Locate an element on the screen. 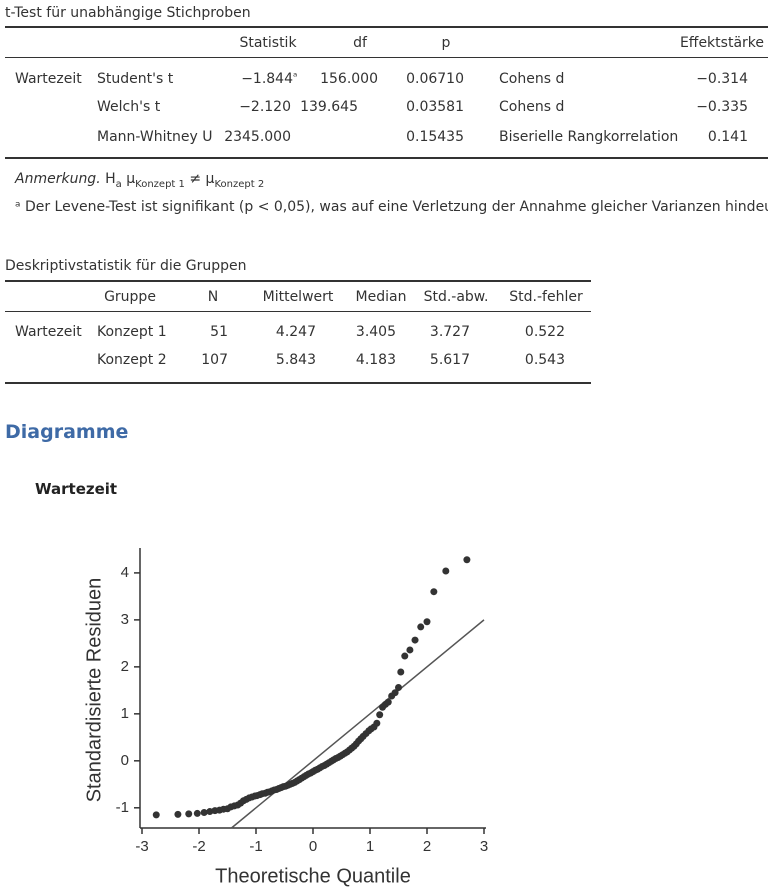  y-tick-label: 1 is located at coordinates (125, 713).